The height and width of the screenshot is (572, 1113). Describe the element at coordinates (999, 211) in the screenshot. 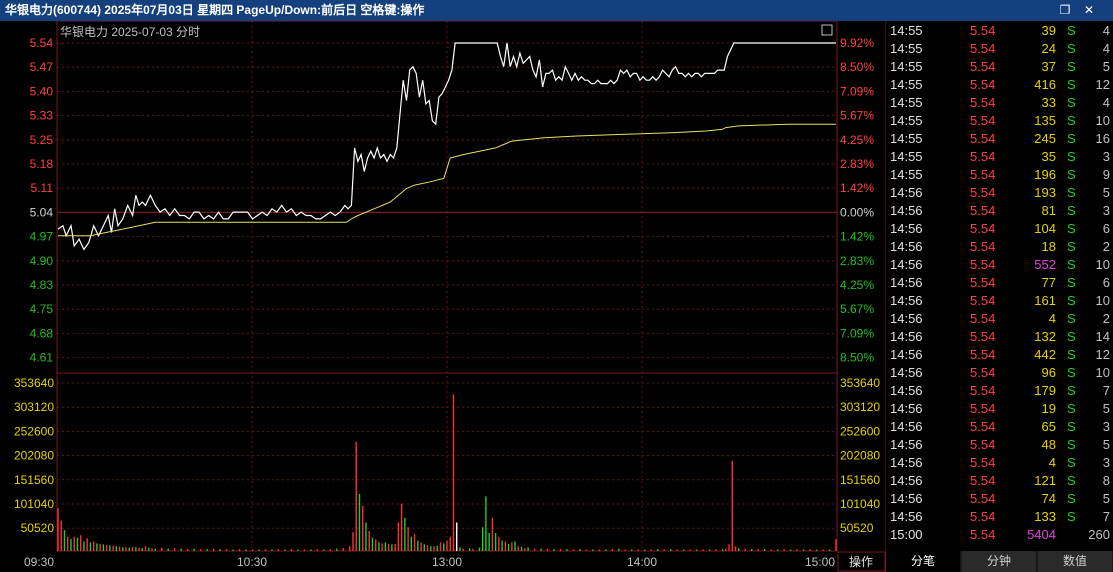

I see `trade-row: 14:56 5.54 81 S 3` at that location.